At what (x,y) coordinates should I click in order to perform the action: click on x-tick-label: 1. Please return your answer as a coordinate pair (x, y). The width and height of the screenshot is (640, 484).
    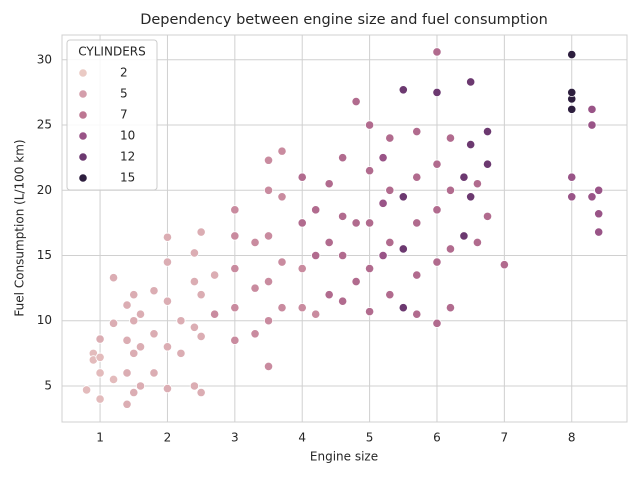
    Looking at the image, I should click on (100, 438).